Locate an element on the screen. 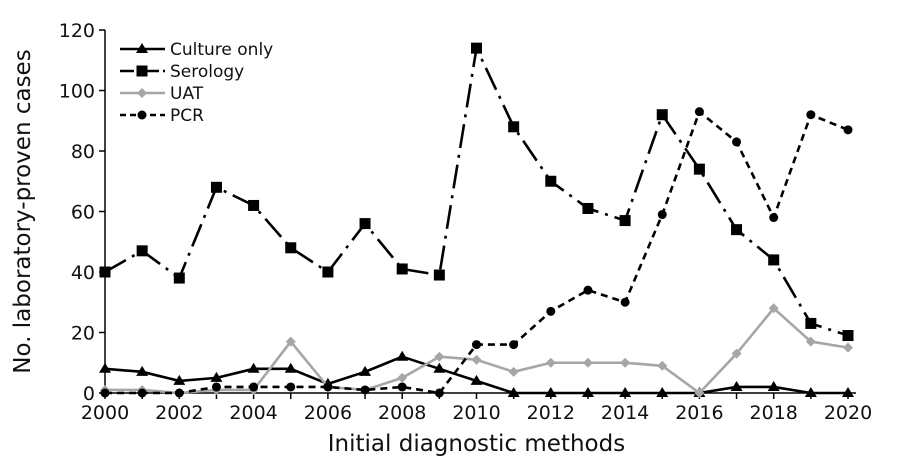 The height and width of the screenshot is (473, 900). y-tick-label: 80 is located at coordinates (83, 152).